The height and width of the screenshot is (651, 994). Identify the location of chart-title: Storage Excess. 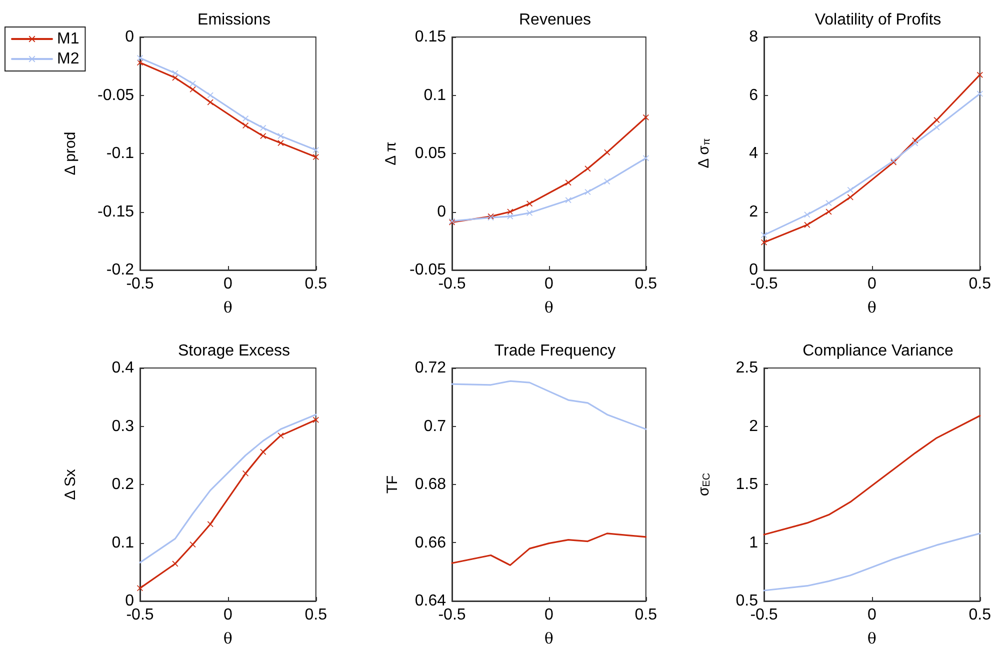
(234, 351).